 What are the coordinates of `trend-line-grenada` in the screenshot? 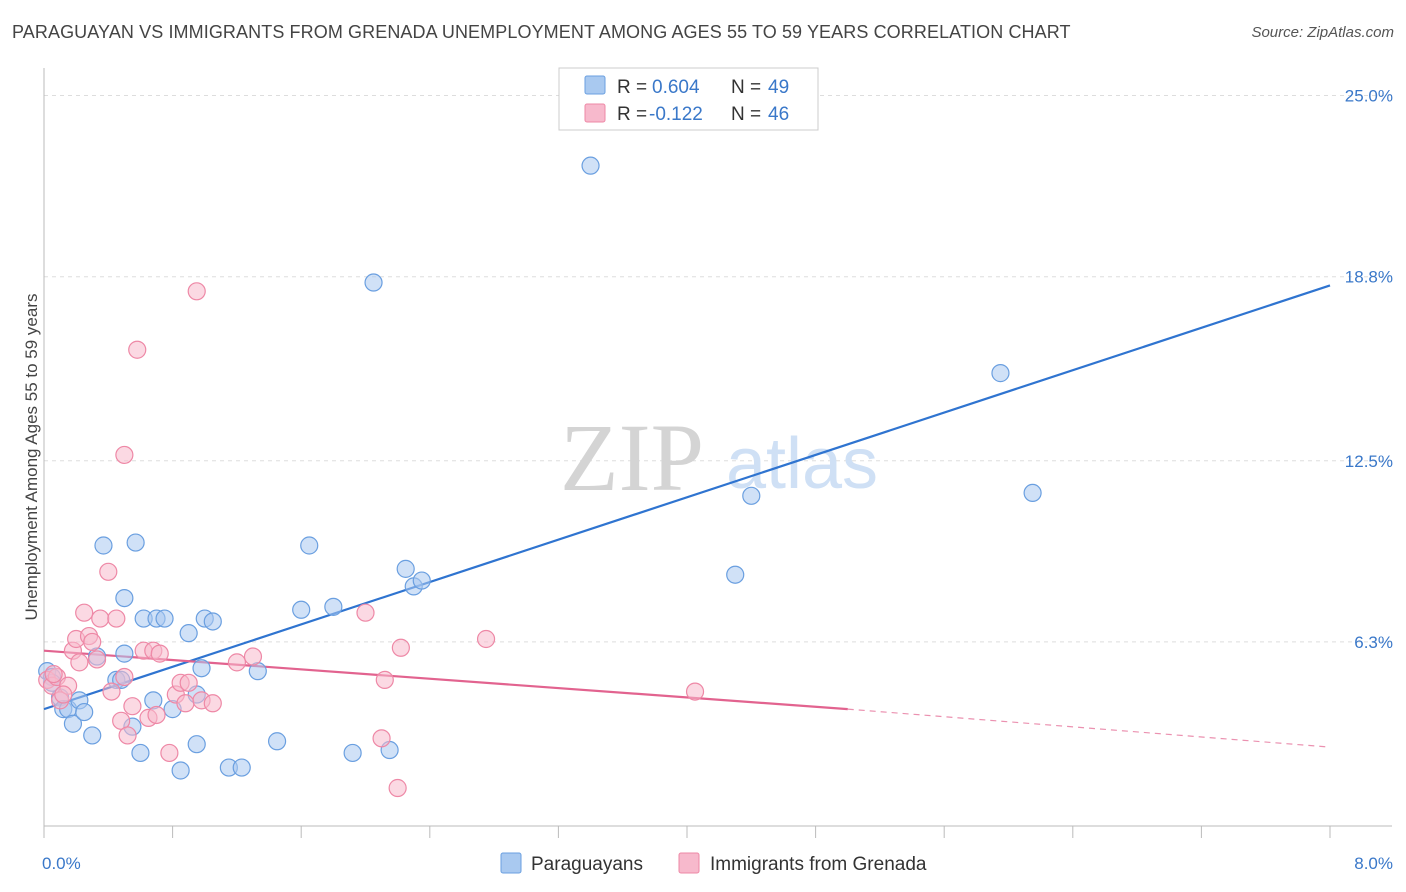 It's located at (445, 680).